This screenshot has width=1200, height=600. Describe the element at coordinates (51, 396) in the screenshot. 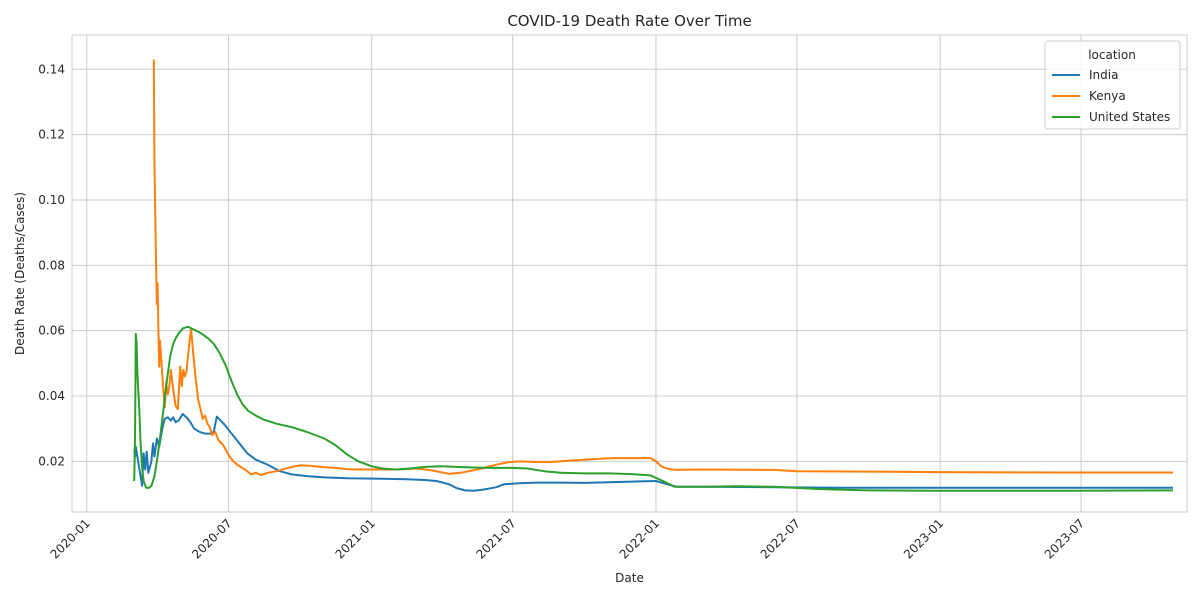

I see `y-tick-label: 0.04` at that location.